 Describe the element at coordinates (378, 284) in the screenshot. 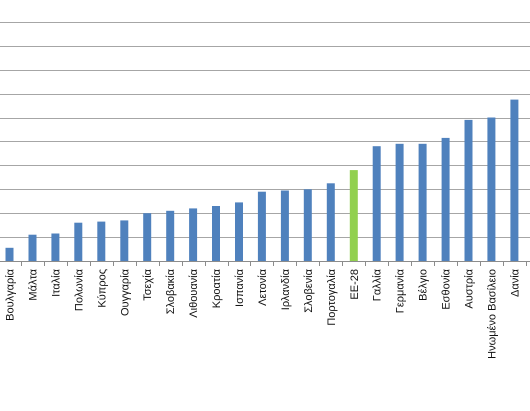

I see `x-tick-label: Γαλλία` at that location.